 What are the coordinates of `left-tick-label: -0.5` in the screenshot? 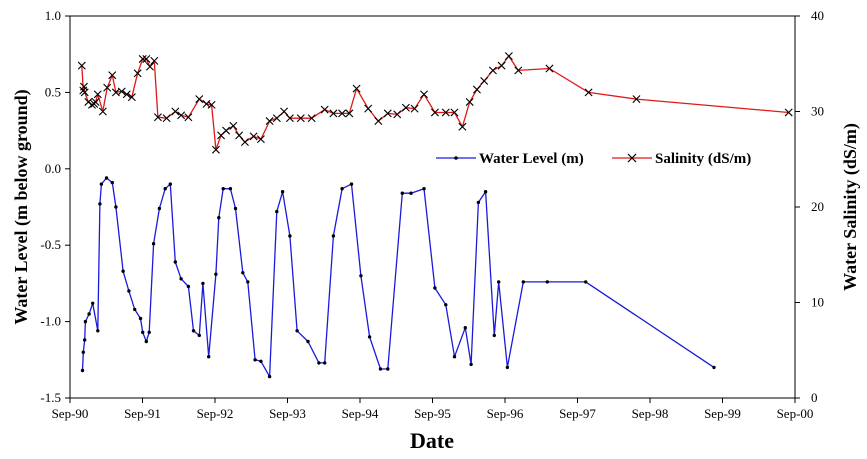 It's located at (50, 244).